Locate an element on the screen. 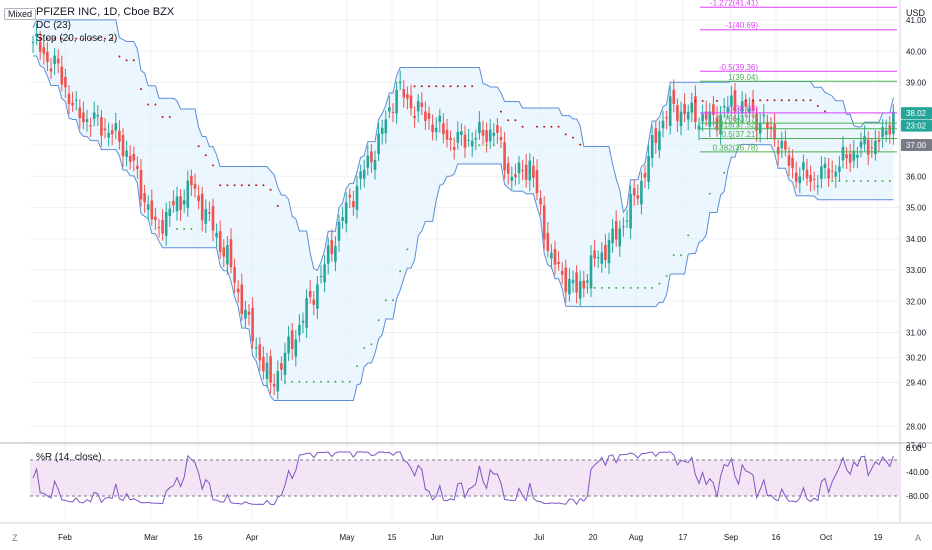 The image size is (932, 550). y-tick-label: 39.00 is located at coordinates (916, 83).